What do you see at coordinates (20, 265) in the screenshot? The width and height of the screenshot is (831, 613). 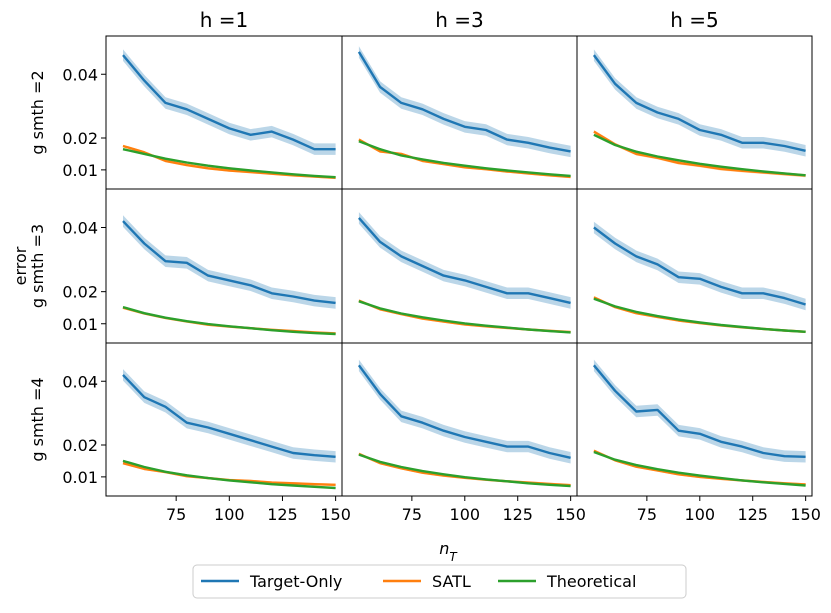 I see `shared-y-label: error` at bounding box center [20, 265].